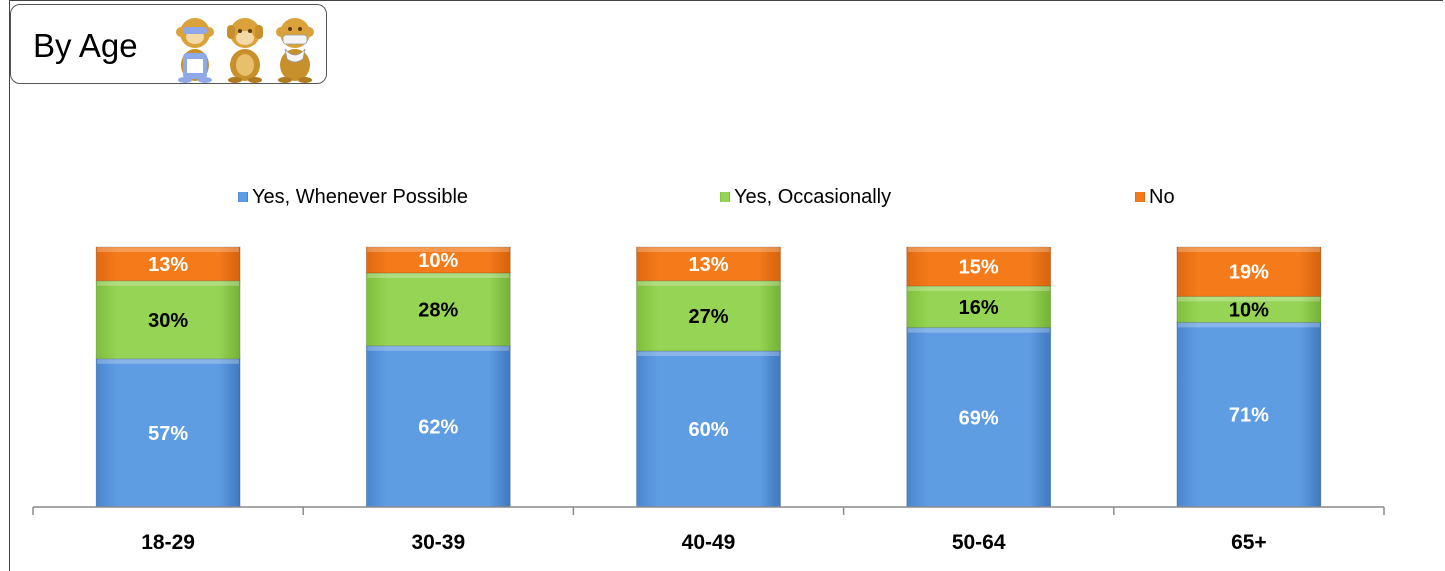  I want to click on hear-no-evil-monkey-icon, so click(245, 50).